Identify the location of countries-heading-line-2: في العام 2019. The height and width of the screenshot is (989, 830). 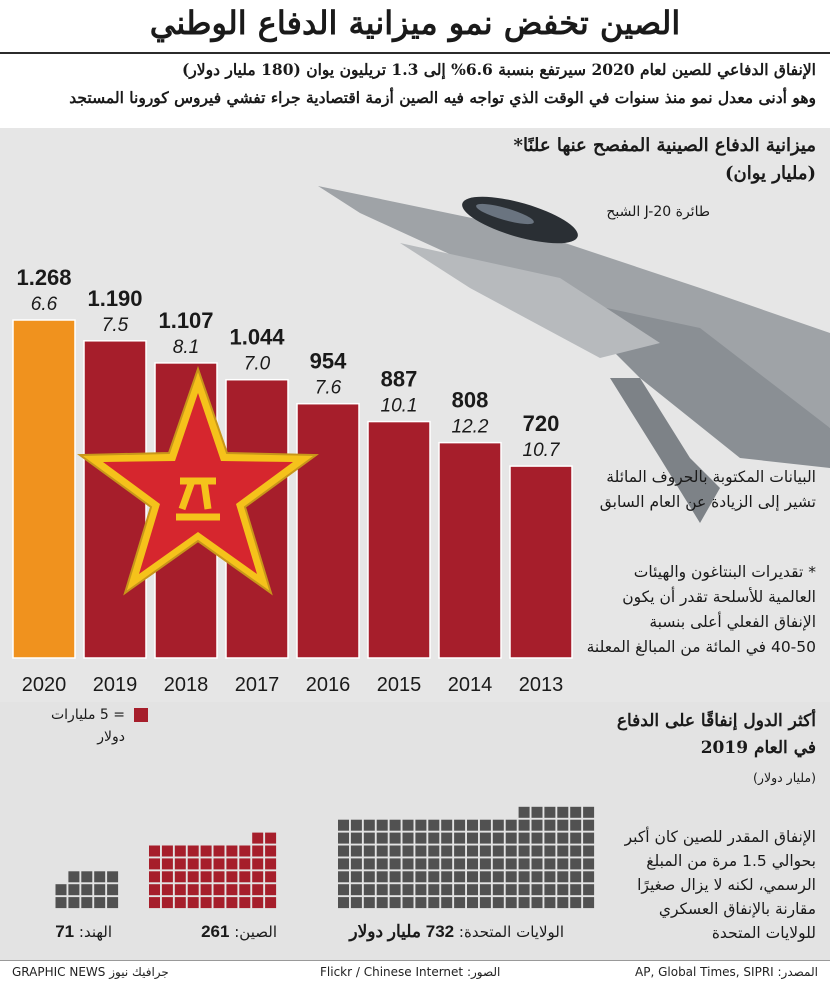
(758, 748).